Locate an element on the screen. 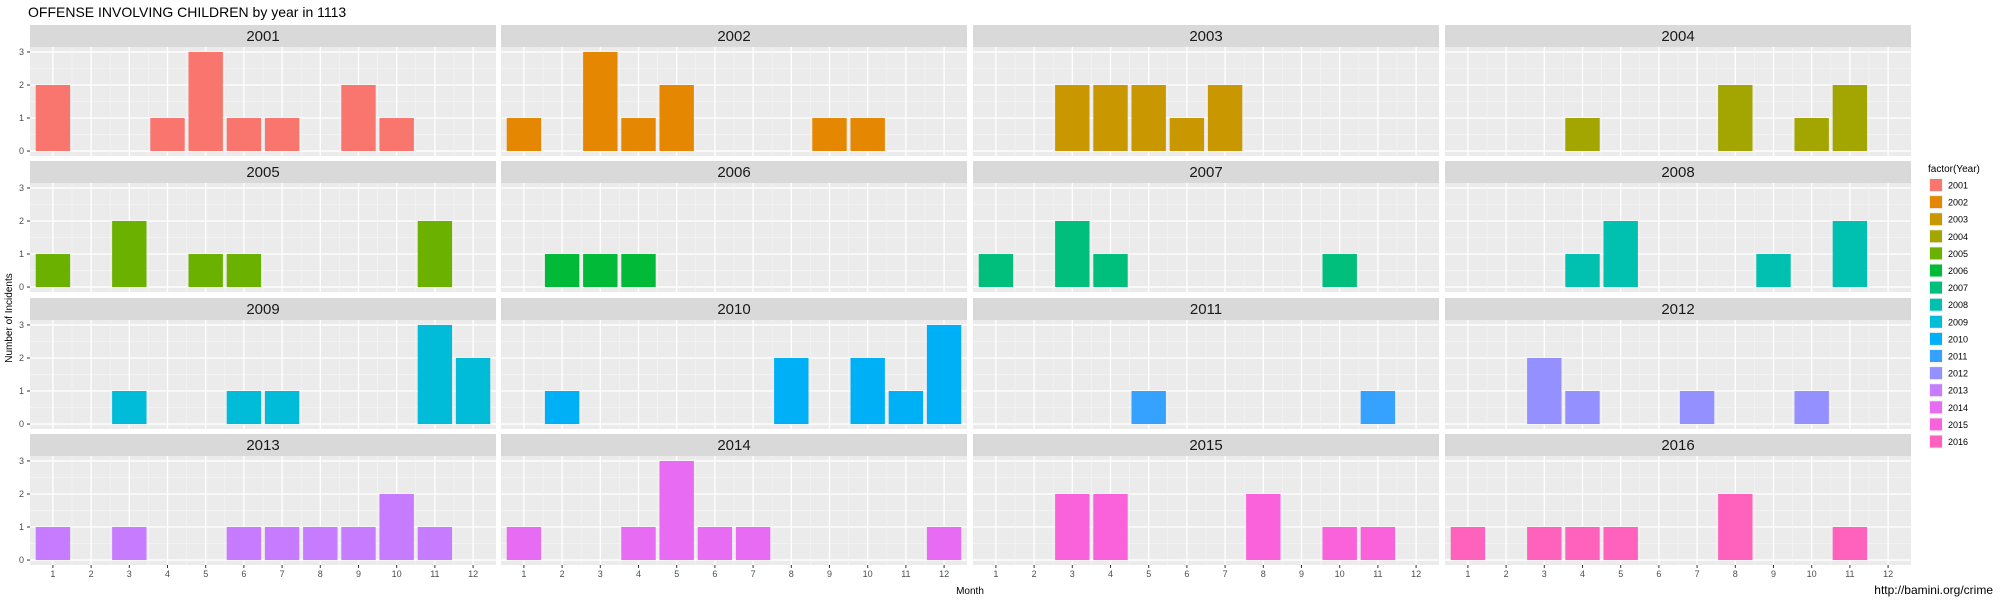  facet-strip-label: 2003 is located at coordinates (1205, 36).